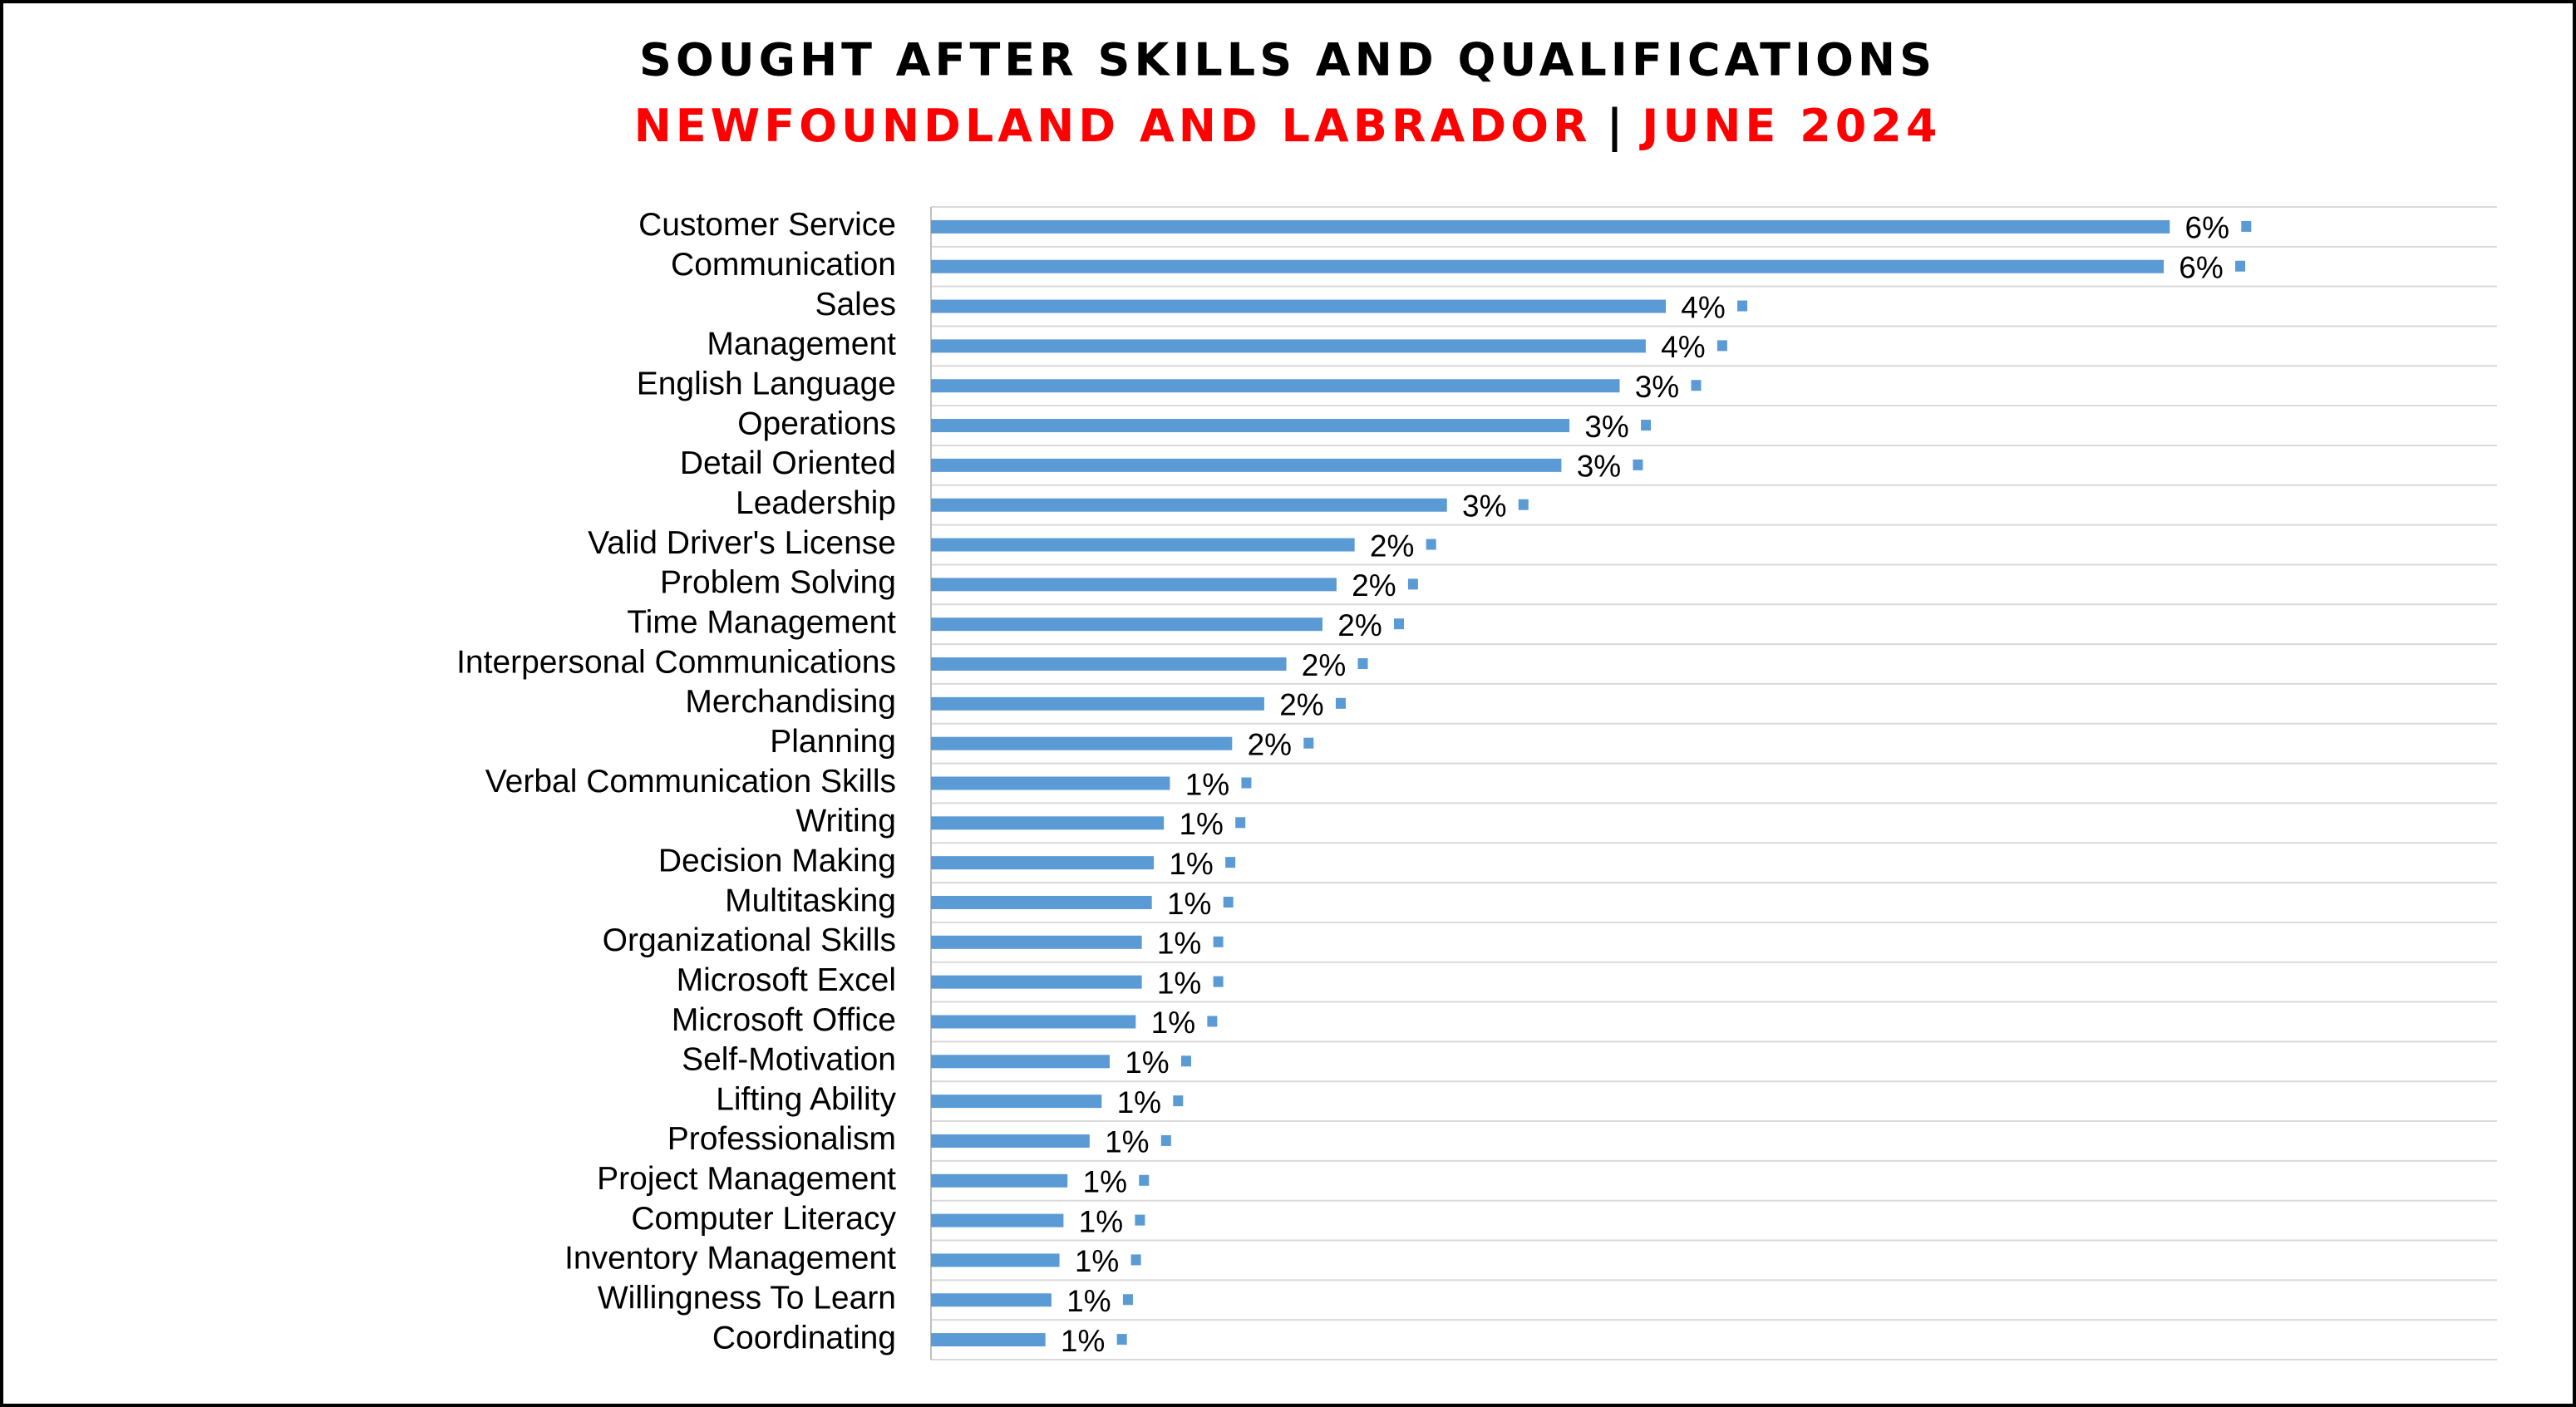 The width and height of the screenshot is (2576, 1407). What do you see at coordinates (742, 543) in the screenshot?
I see `y-tick-label: Valid Driver's License` at bounding box center [742, 543].